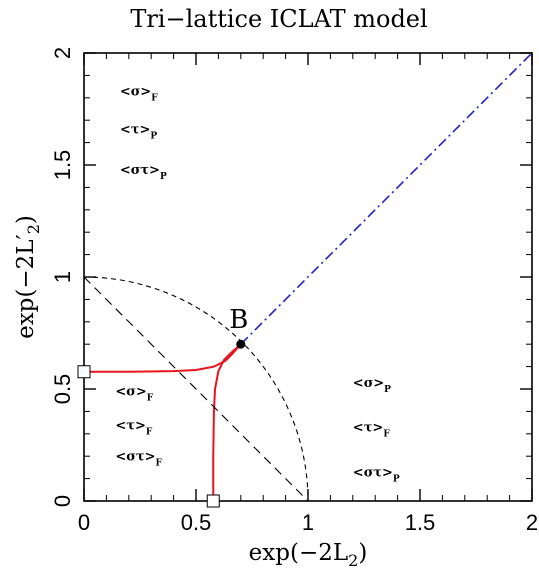  What do you see at coordinates (241, 344) in the screenshot?
I see `point-B-marker` at bounding box center [241, 344].